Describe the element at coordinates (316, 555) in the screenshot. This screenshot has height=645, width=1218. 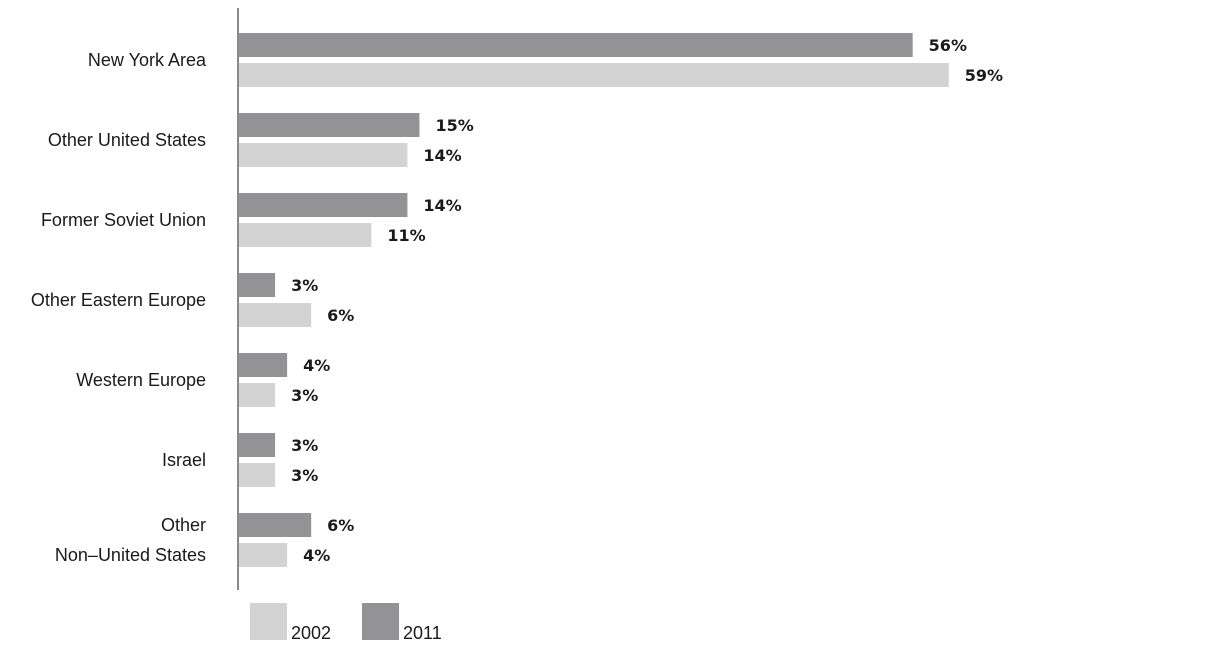
I see `value-label-2002-6: 4%` at that location.